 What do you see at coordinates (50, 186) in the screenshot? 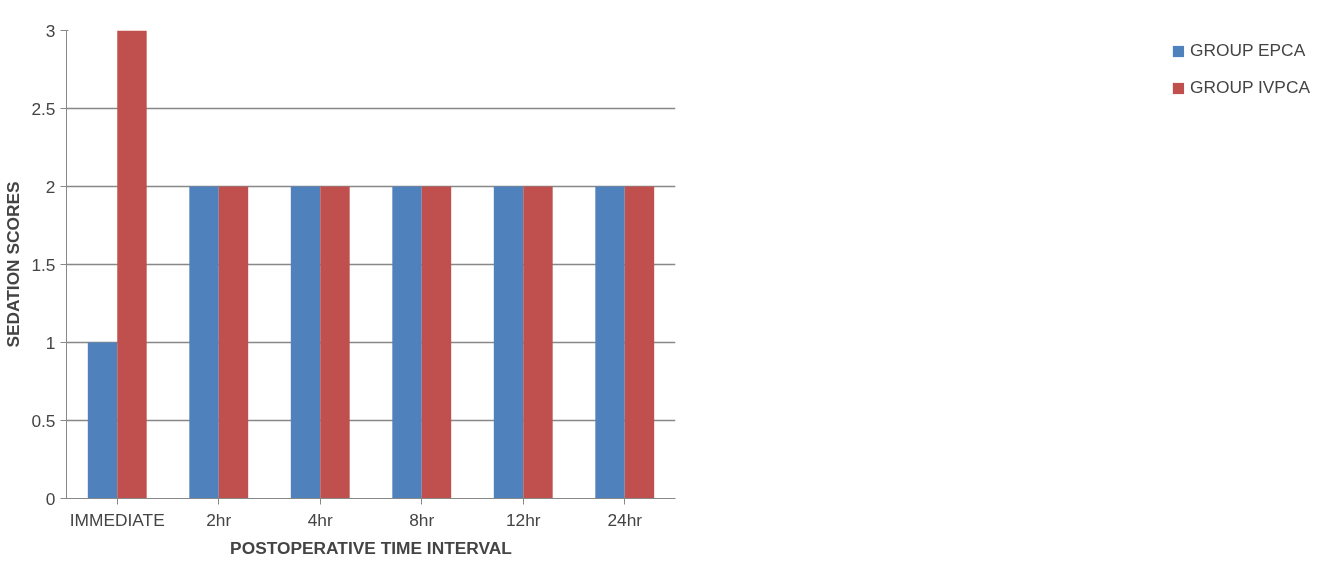
I see `y-tick-label: 2` at bounding box center [50, 186].